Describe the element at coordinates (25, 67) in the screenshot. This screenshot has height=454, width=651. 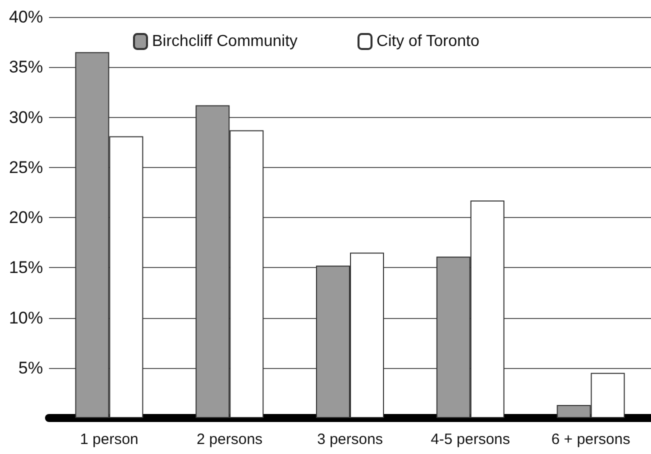
I see `y-tick-label: 35%` at that location.